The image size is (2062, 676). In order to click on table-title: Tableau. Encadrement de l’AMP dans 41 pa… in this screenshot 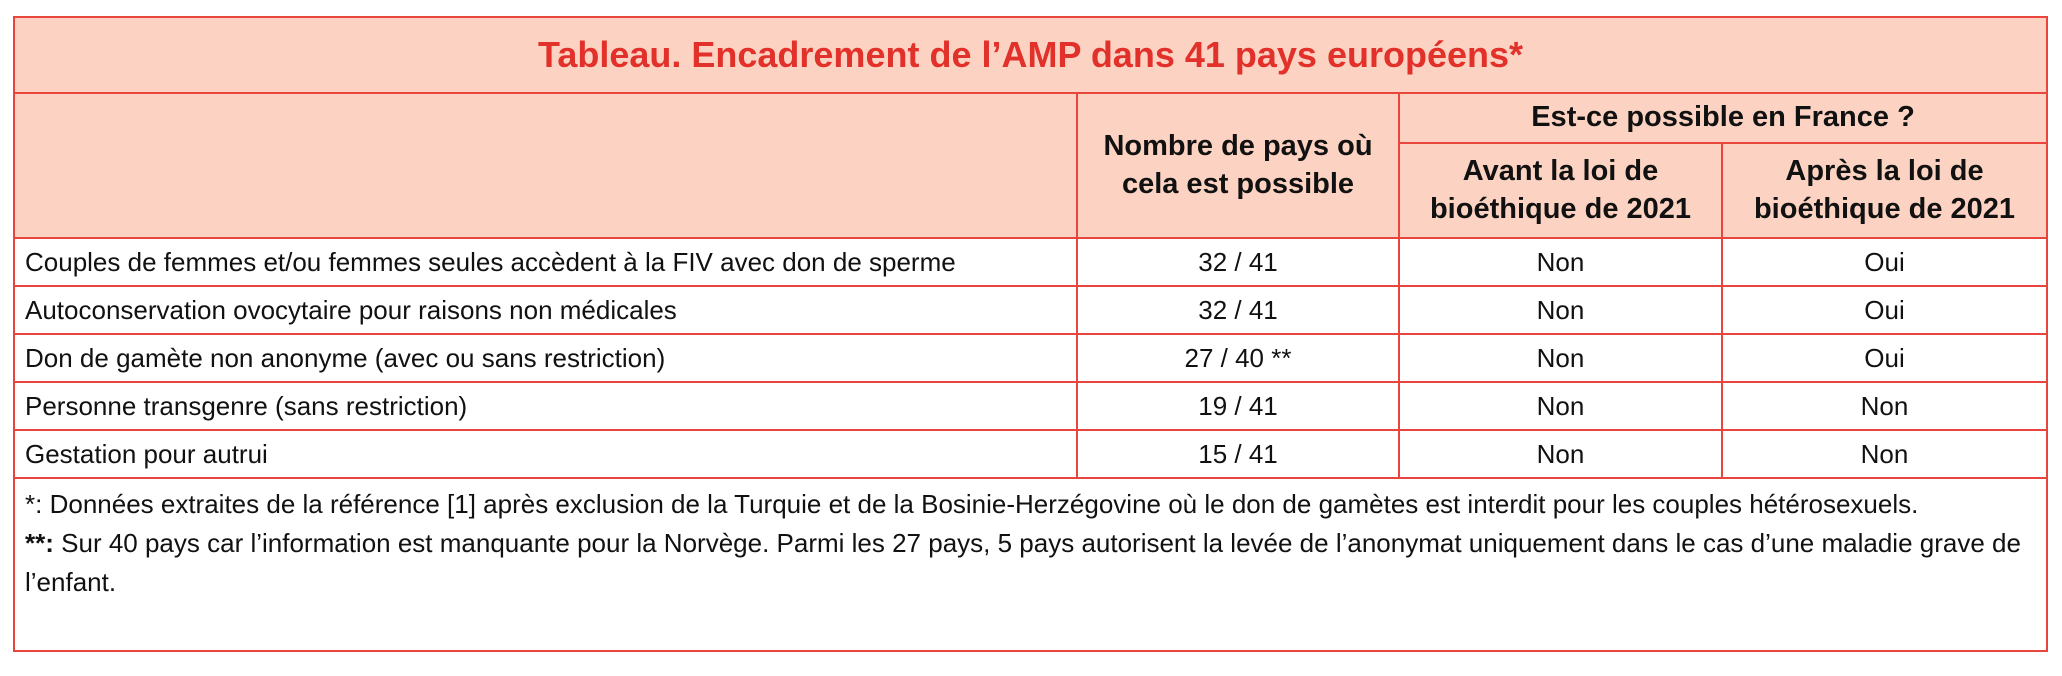, I will do `click(1030, 55)`.